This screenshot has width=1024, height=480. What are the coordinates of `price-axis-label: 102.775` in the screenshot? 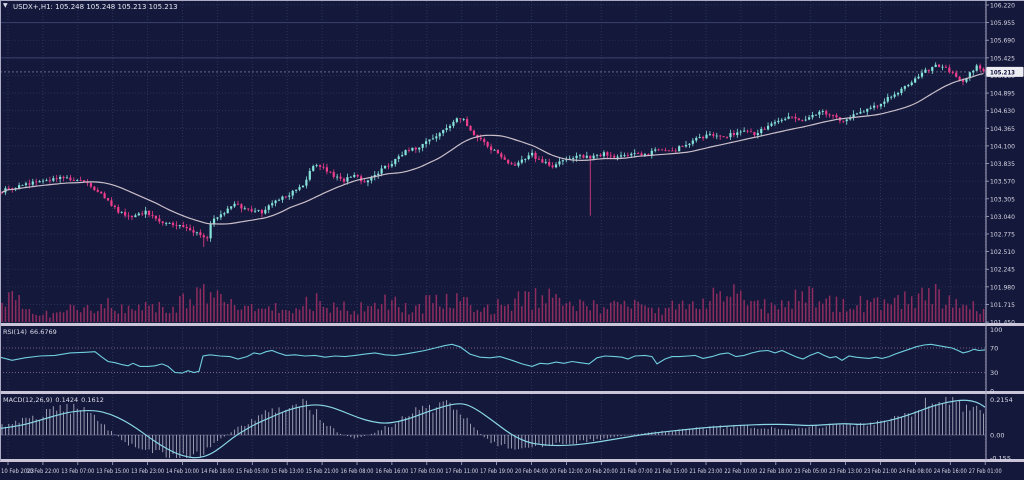 It's located at (1002, 234).